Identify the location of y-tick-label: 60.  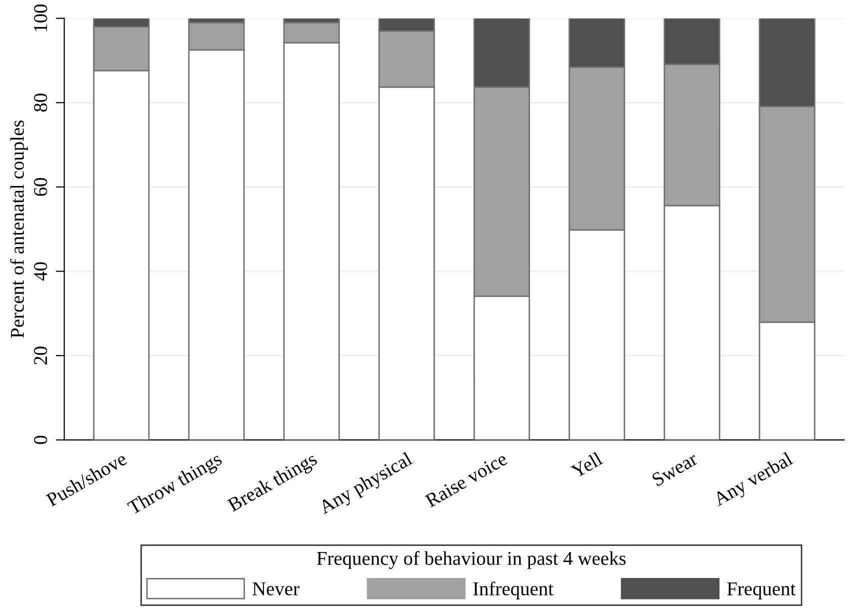
(41, 187).